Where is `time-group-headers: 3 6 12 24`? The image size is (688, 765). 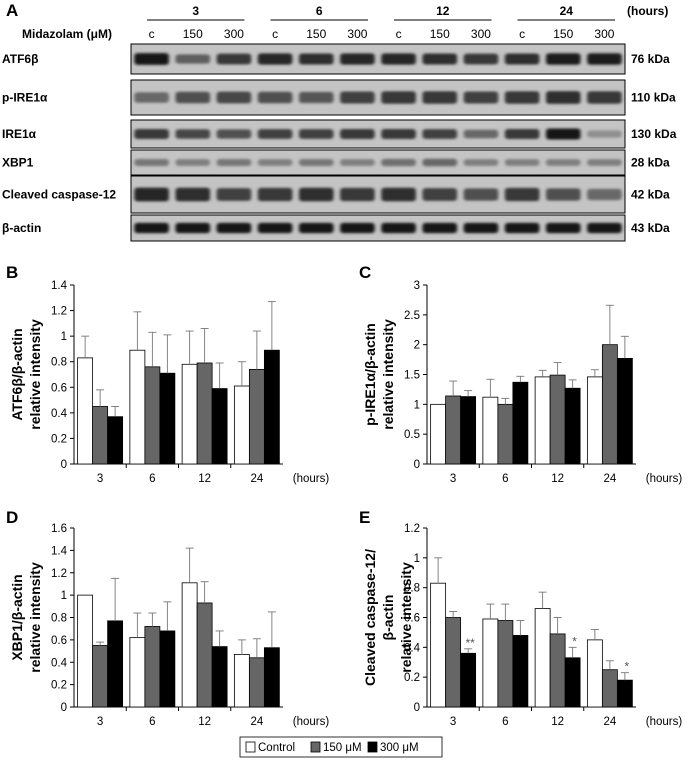 time-group-headers: 3 6 12 24 is located at coordinates (381, 12).